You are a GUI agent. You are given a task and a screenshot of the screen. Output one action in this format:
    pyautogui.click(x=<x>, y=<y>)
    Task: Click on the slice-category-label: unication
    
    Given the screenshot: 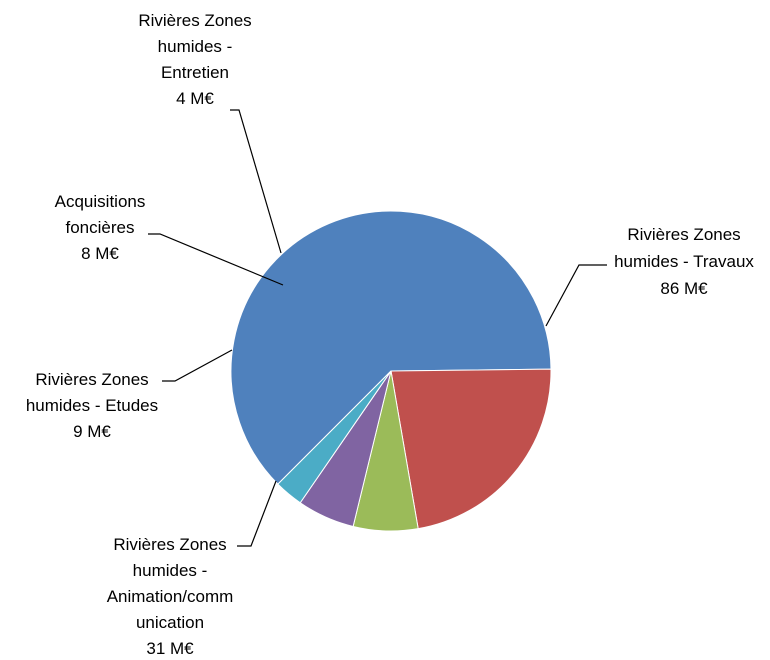 What is the action you would take?
    pyautogui.click(x=170, y=622)
    